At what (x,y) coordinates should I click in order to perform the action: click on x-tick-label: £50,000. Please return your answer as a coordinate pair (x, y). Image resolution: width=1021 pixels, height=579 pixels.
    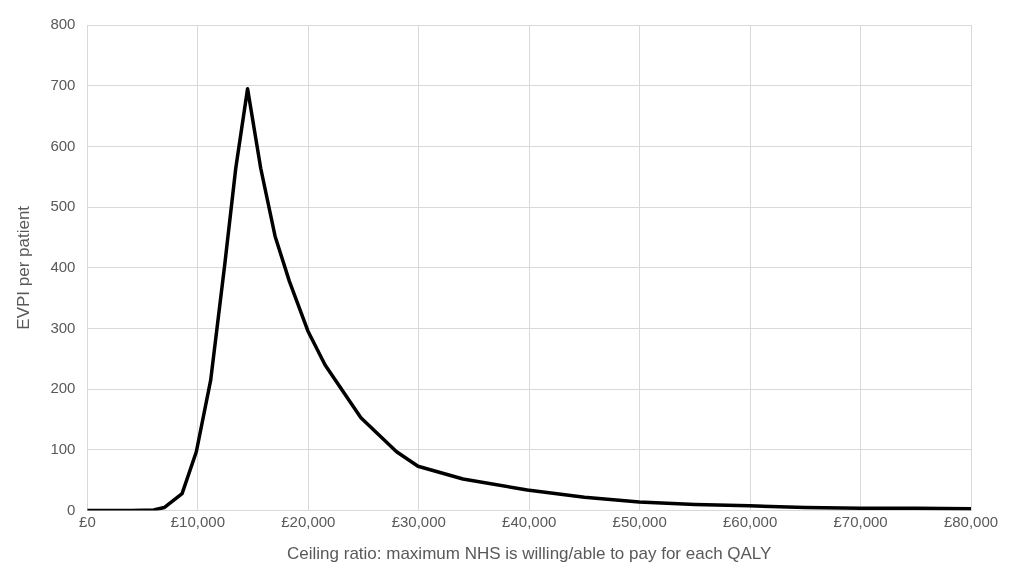
    Looking at the image, I should click on (639, 521).